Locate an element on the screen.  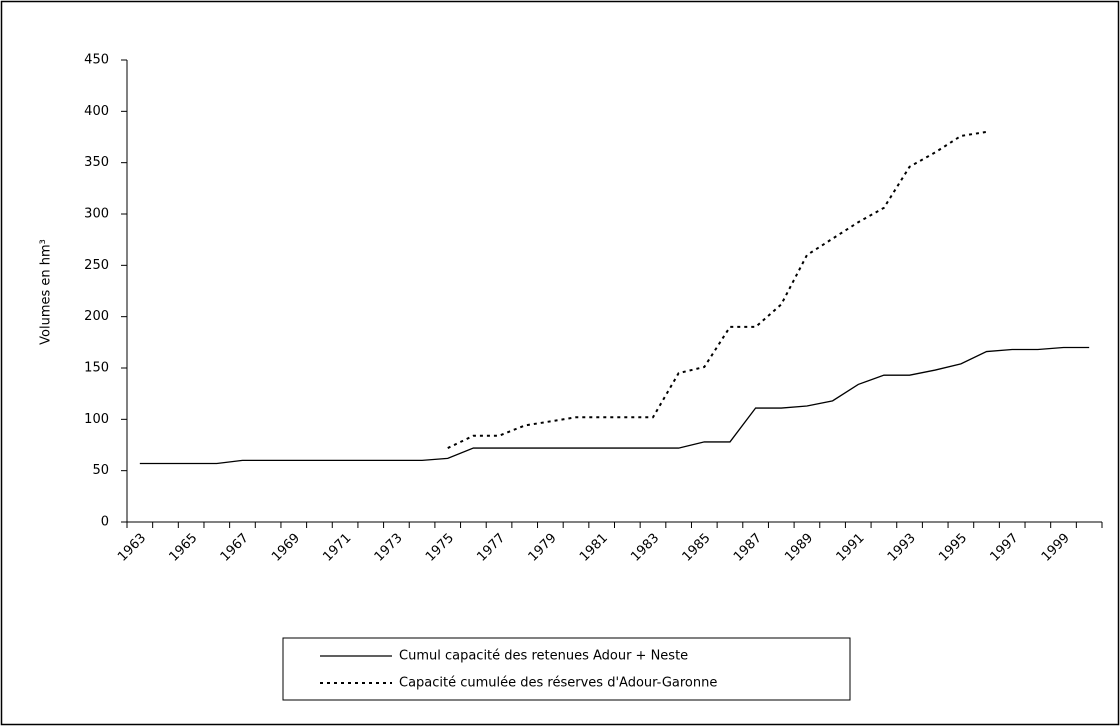
y-axis-label: Volumes en hm³ is located at coordinates (46, 292).